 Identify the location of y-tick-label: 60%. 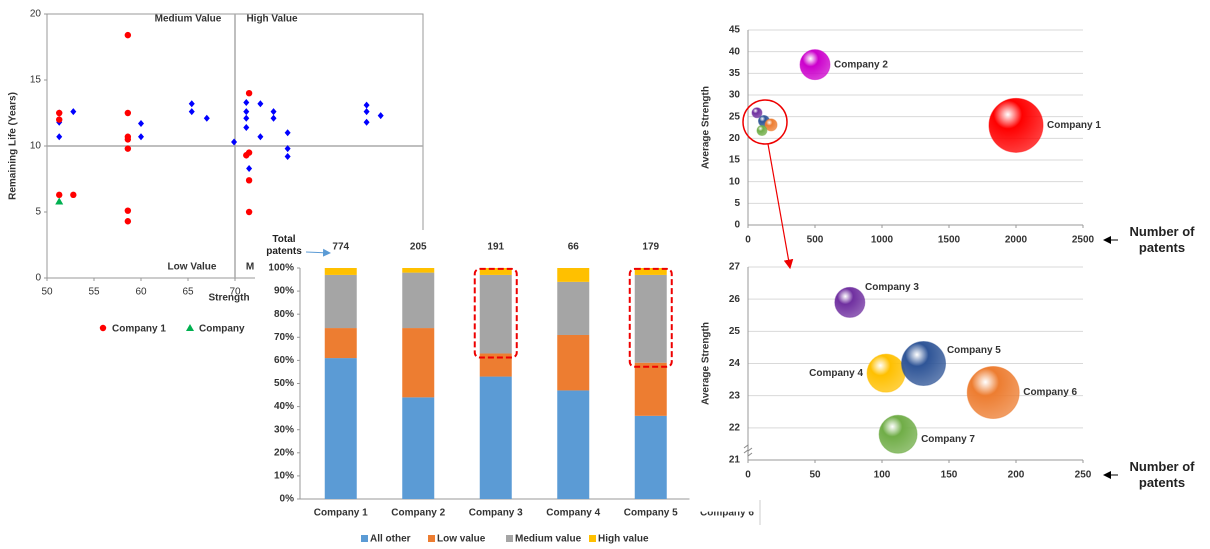
(284, 360).